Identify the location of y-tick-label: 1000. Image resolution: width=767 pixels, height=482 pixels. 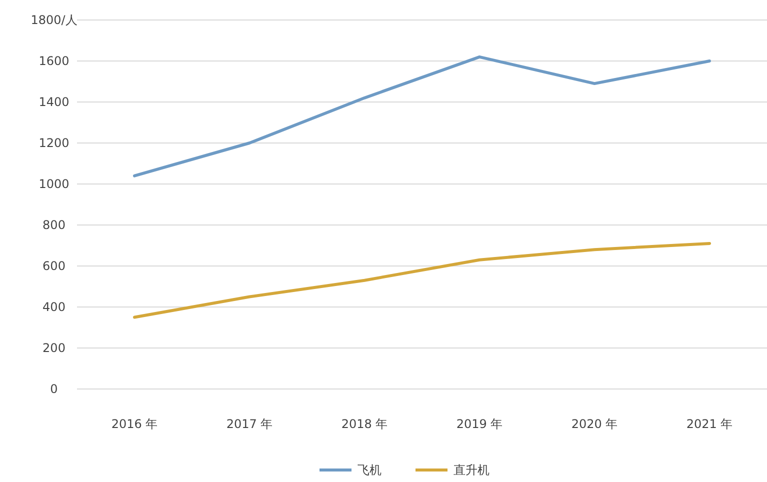
(54, 184).